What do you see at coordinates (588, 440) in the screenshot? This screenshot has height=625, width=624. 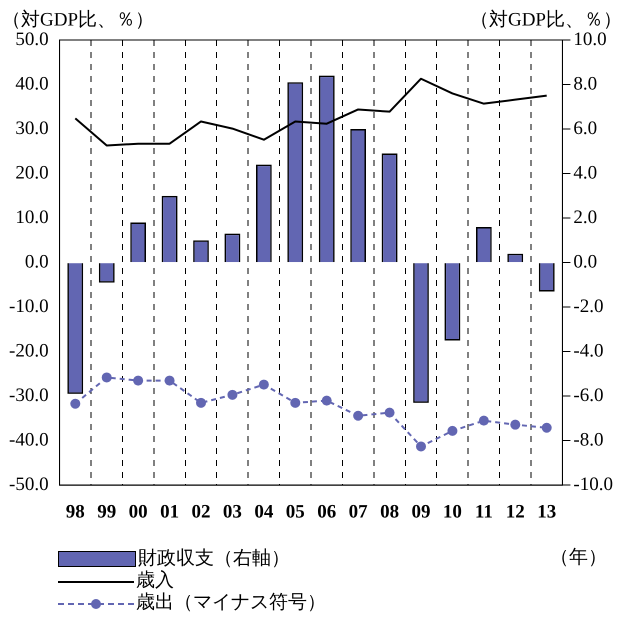 I see `y2-tick-label: -8.0` at bounding box center [588, 440].